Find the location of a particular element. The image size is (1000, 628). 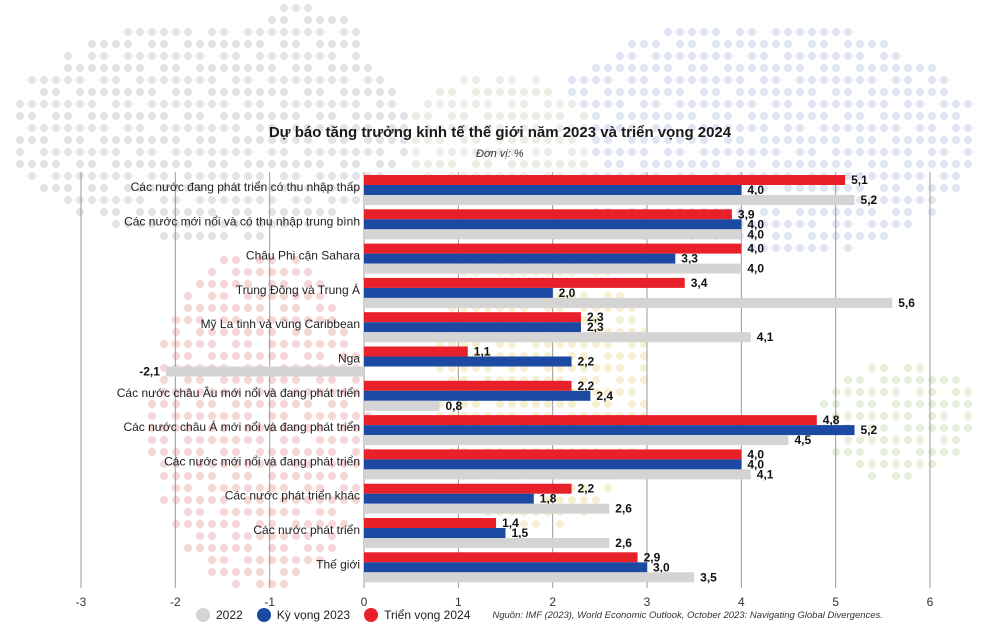

value-label: 4,0 is located at coordinates (755, 224).